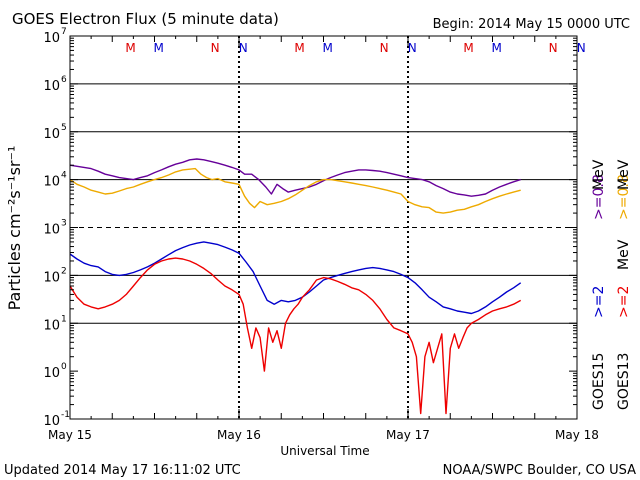 The width and height of the screenshot is (640, 480). Describe the element at coordinates (539, 470) in the screenshot. I see `footer-credit: NOAA/SWPC Boulder, CO USA` at that location.